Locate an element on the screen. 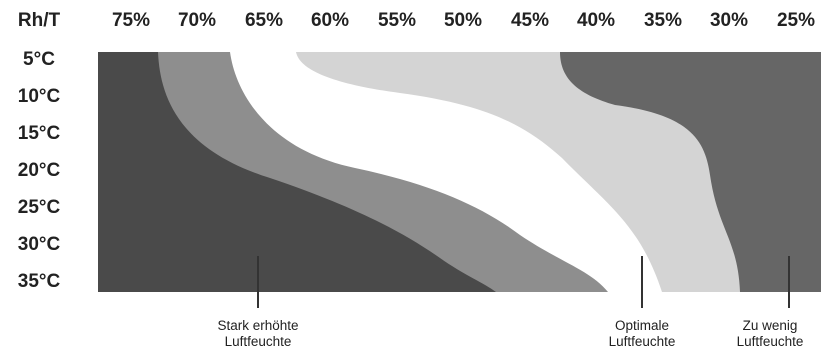 This screenshot has width=825, height=358. humidity-column-70: 70% is located at coordinates (197, 20).